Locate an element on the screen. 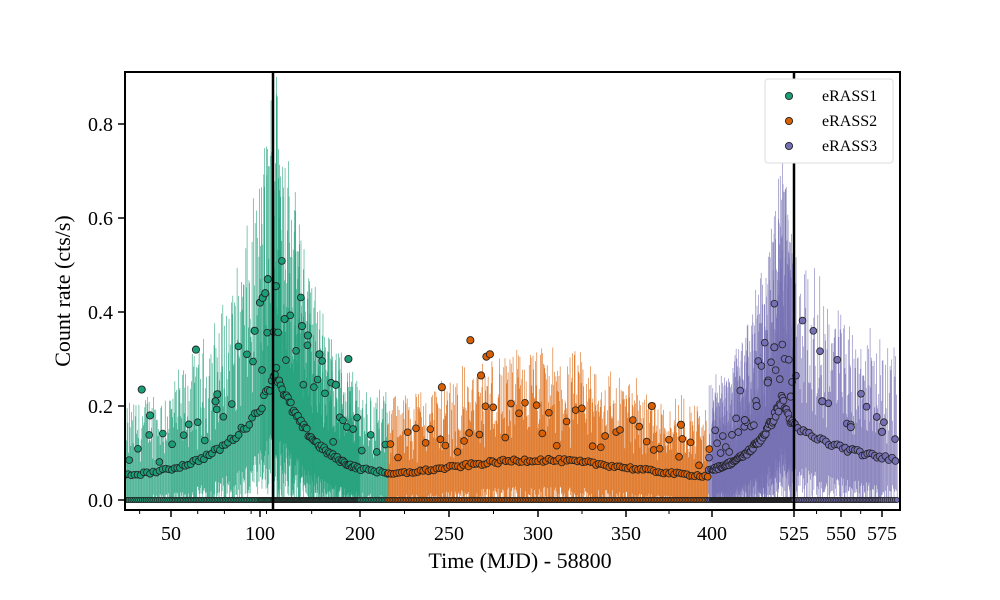  legend-label-erass1: eRASS1 is located at coordinates (849, 96).